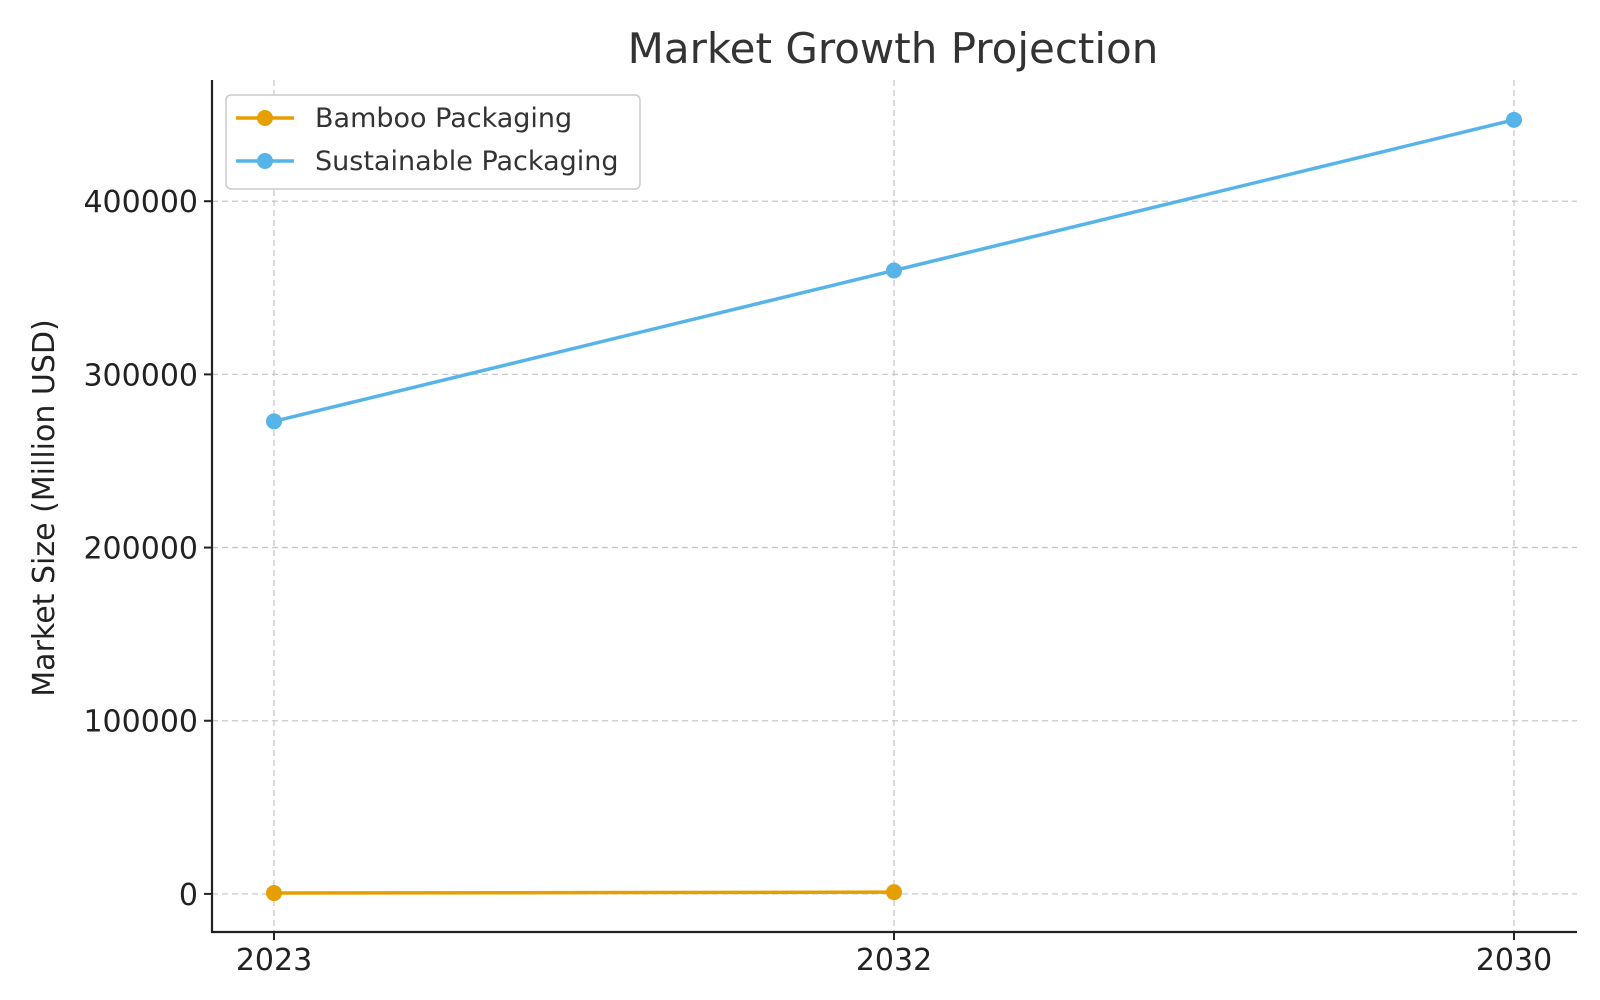 Image resolution: width=1600 pixels, height=1000 pixels. What do you see at coordinates (140, 375) in the screenshot?
I see `y-tick-label: 300000` at bounding box center [140, 375].